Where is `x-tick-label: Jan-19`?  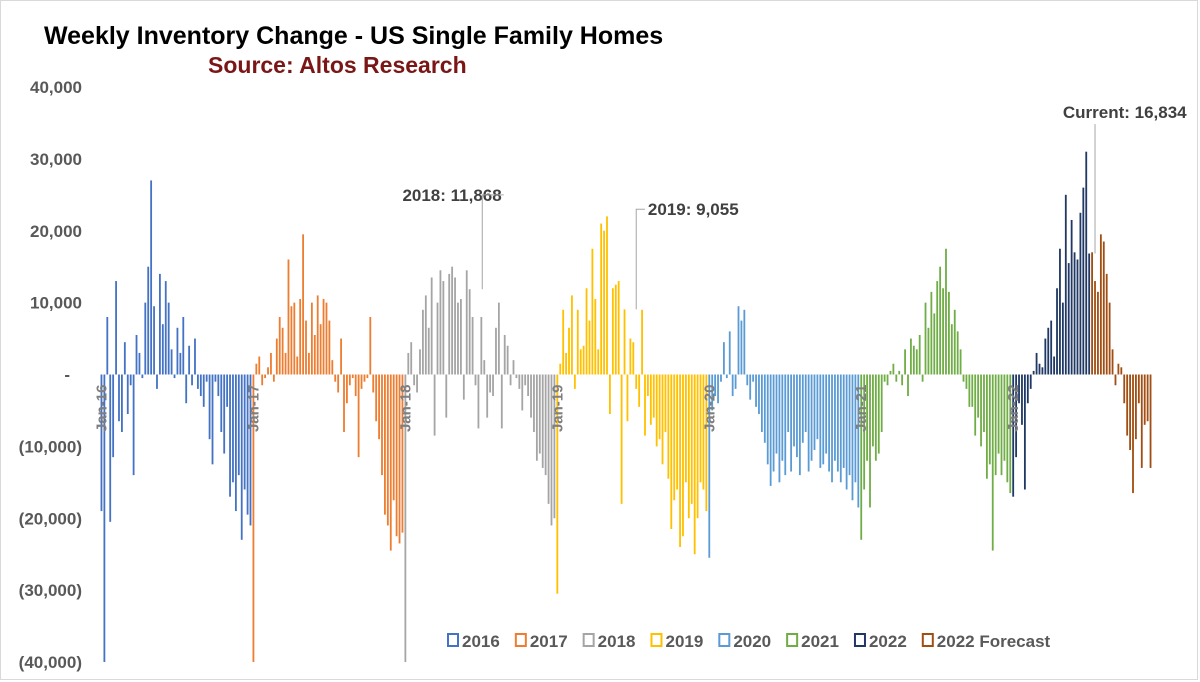
x-tick-label: Jan-19 is located at coordinates (557, 409).